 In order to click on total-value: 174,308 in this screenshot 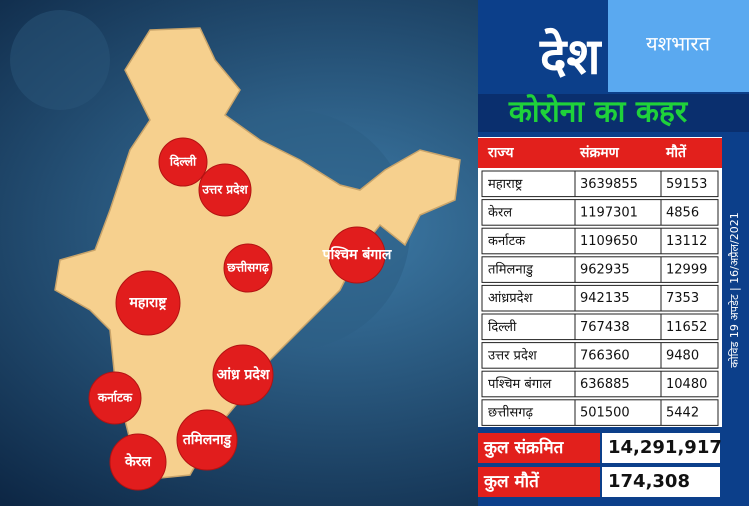, I will do `click(649, 481)`.